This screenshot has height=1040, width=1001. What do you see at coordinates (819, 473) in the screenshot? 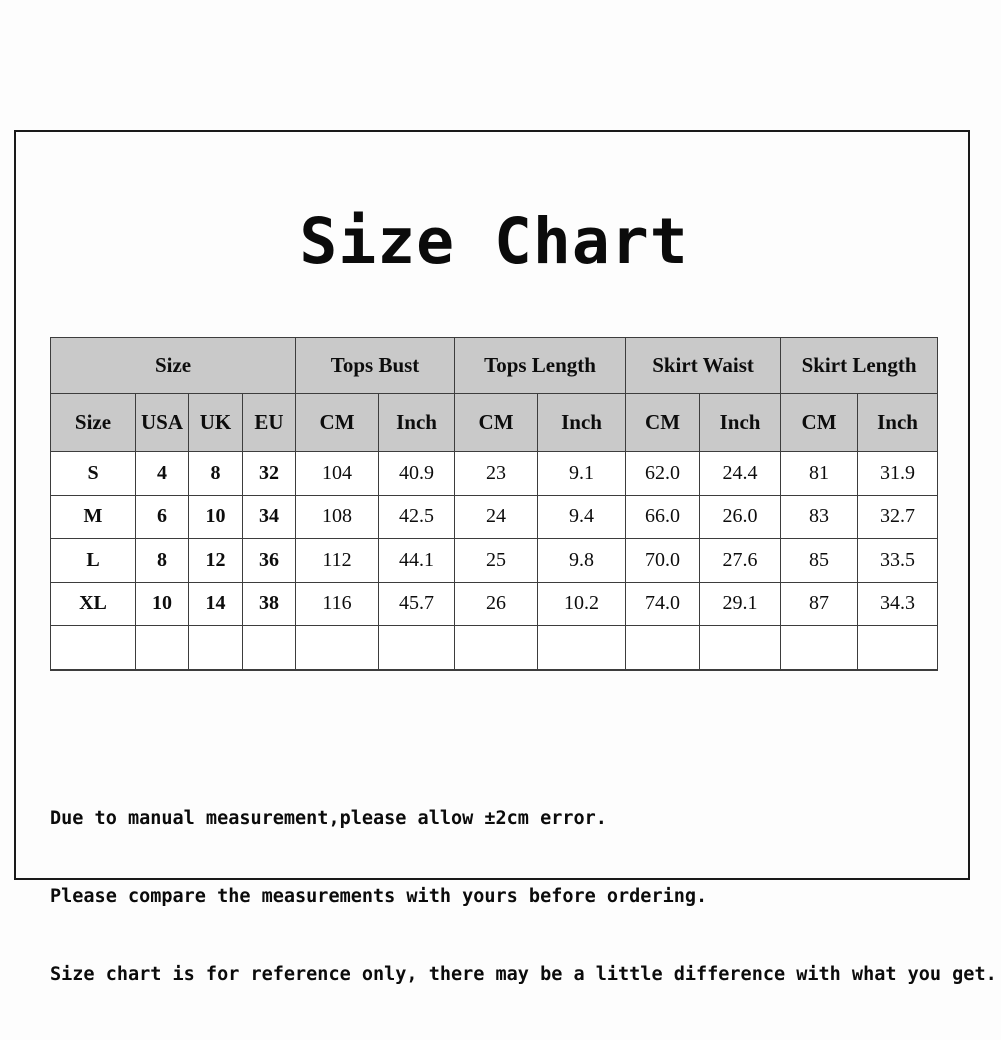
I see `cell-skirt-length-cm: 81` at bounding box center [819, 473].